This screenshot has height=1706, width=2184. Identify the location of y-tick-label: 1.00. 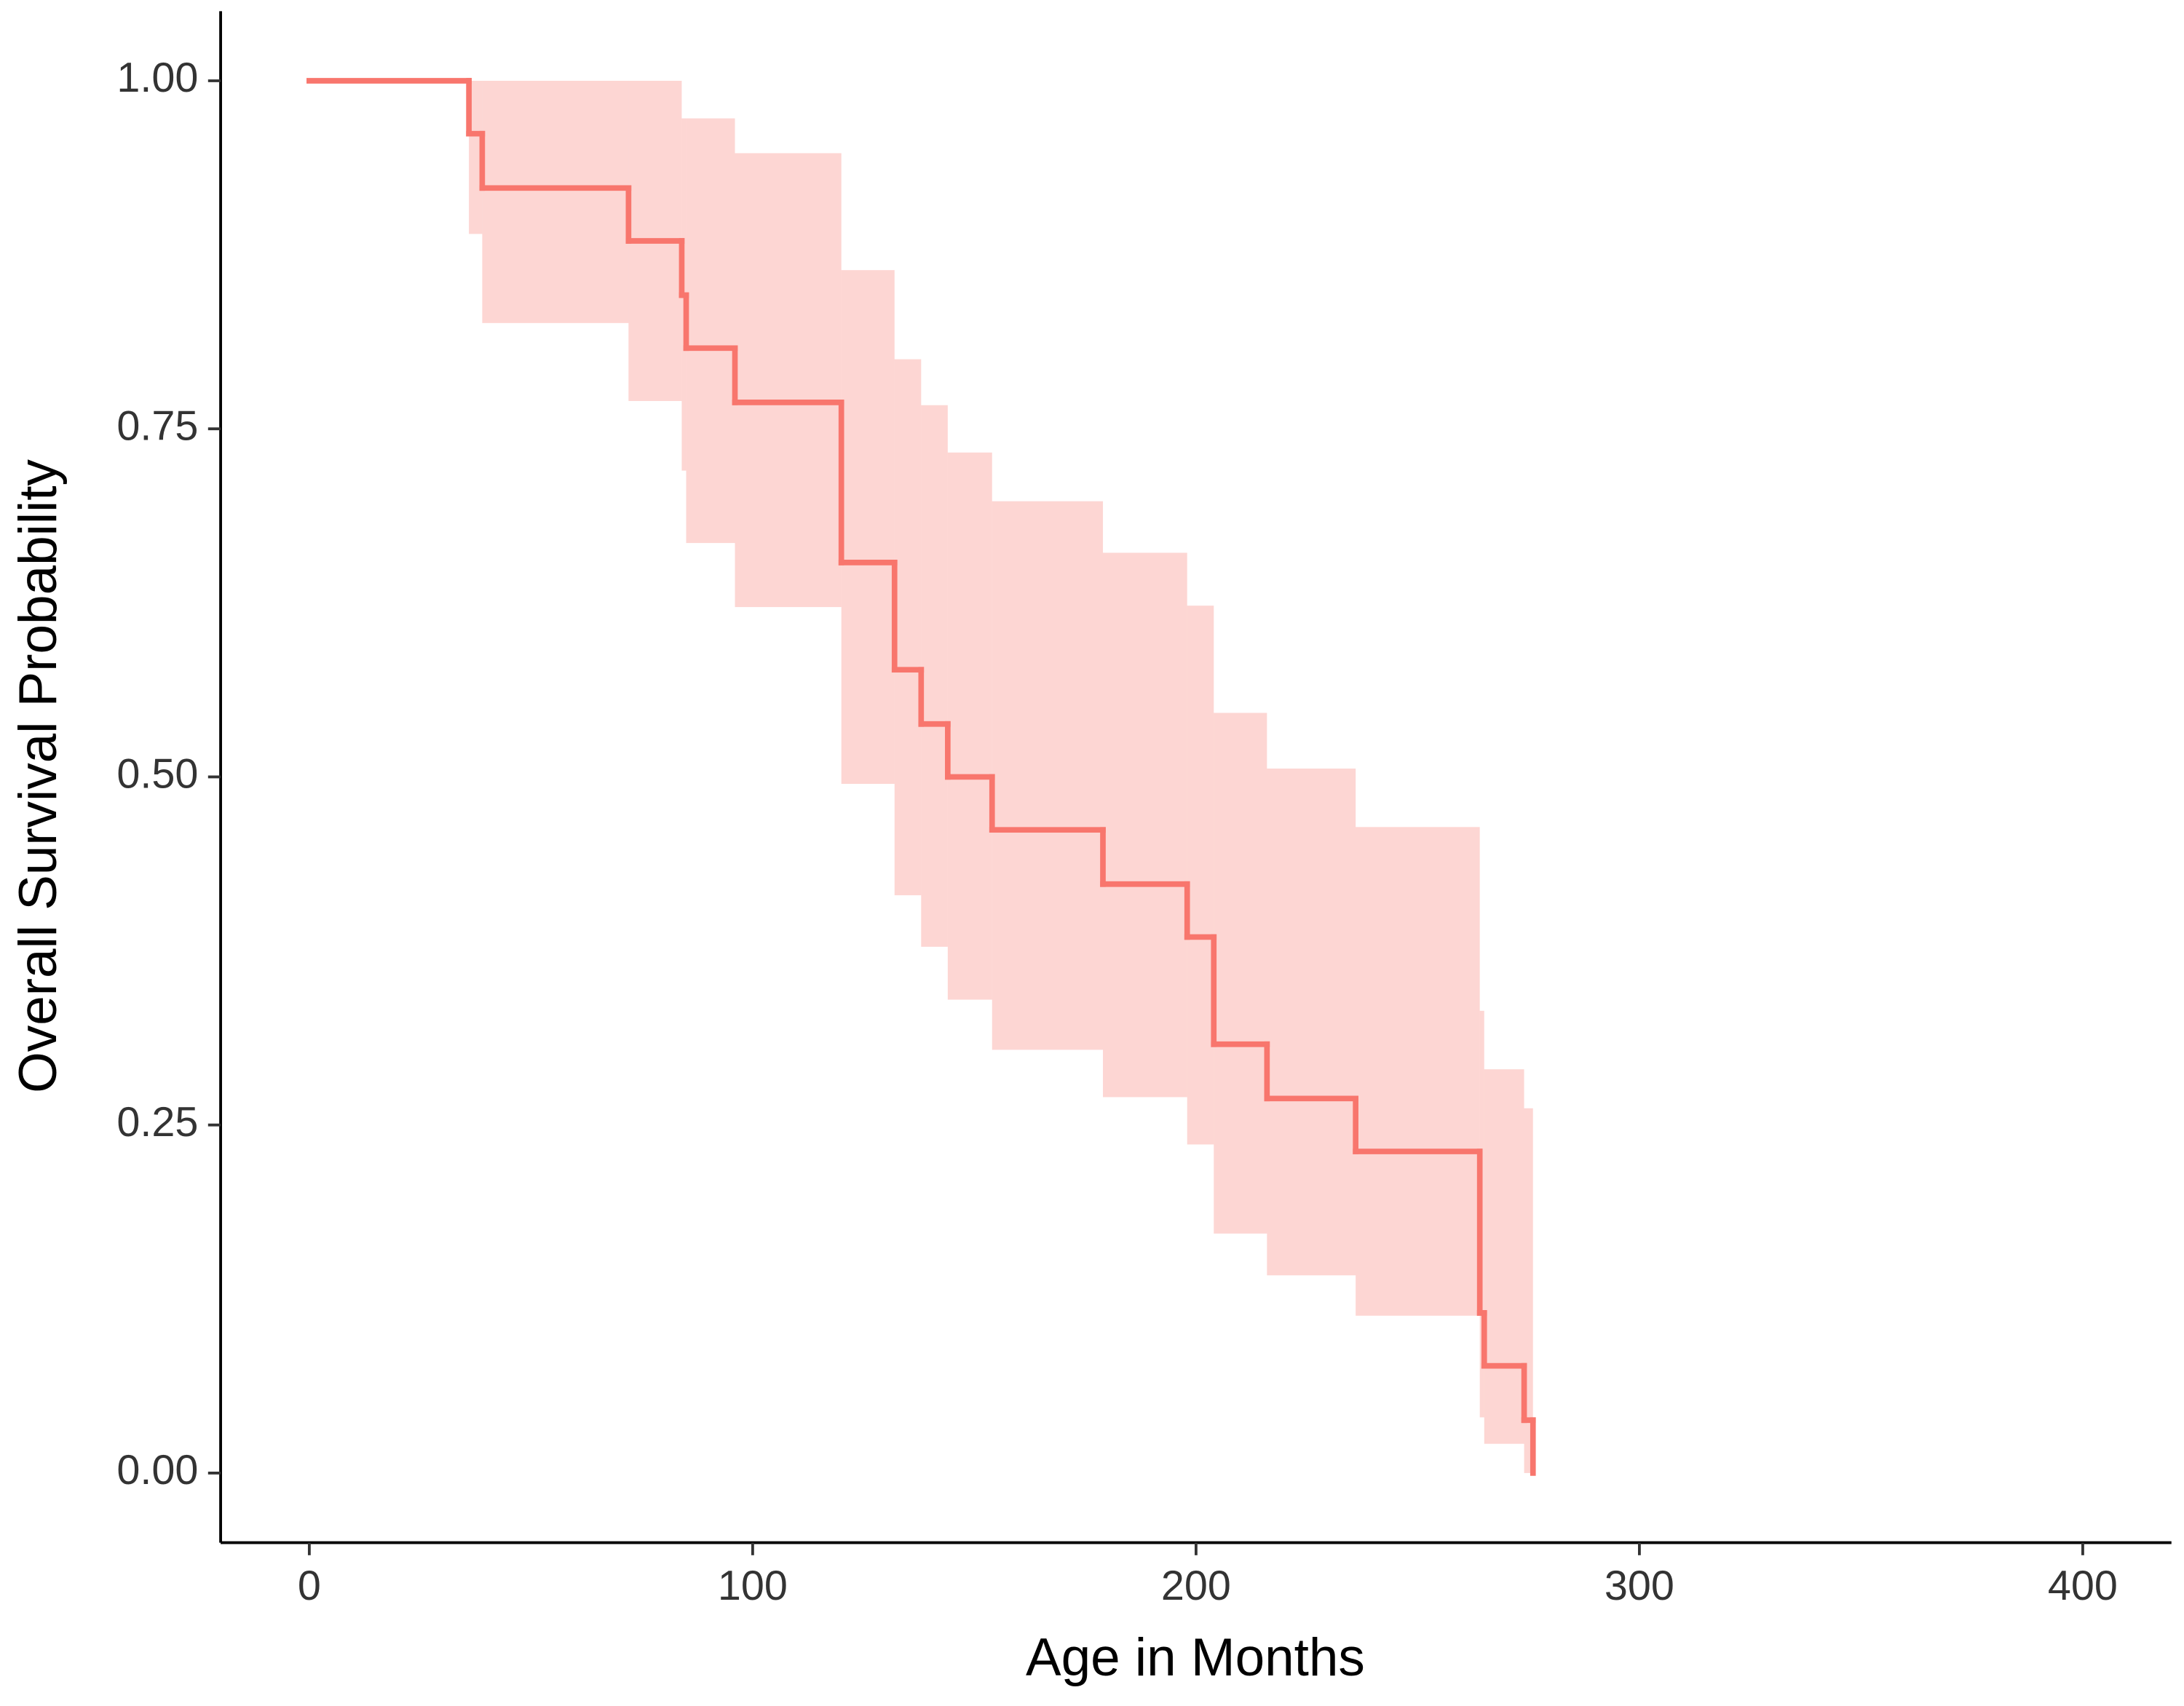
(157, 78).